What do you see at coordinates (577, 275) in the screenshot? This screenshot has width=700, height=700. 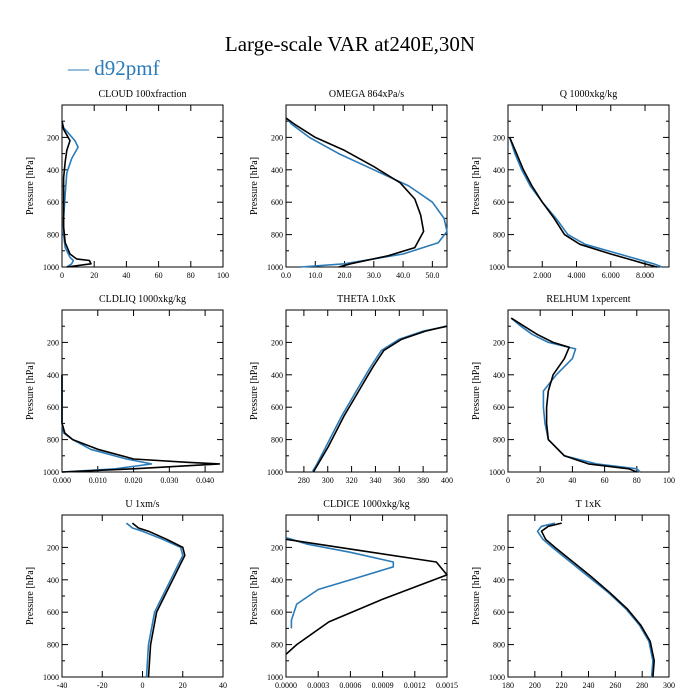 I see `x-tick-label: 4.000` at bounding box center [577, 275].